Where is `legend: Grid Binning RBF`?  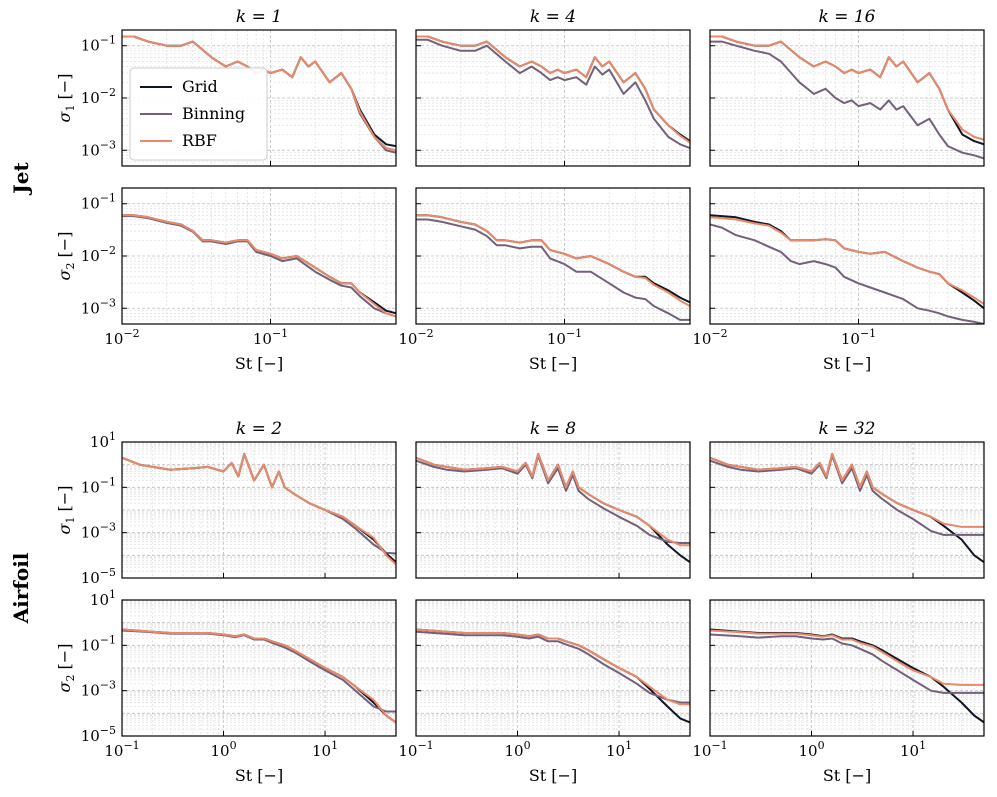 legend: Grid Binning RBF is located at coordinates (198, 114).